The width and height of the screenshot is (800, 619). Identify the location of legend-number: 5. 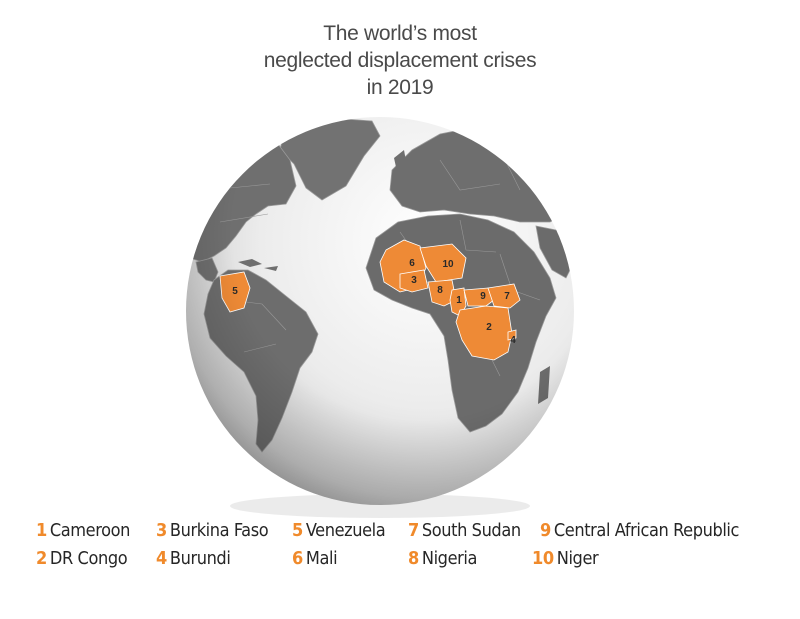
(297, 530).